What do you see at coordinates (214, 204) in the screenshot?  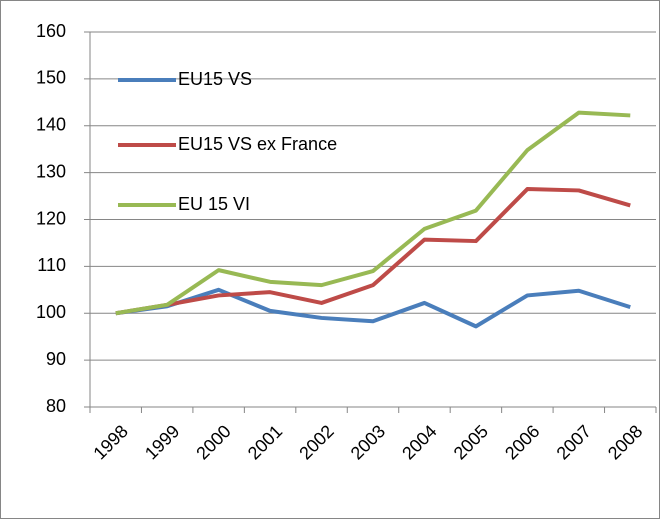 I see `legend-label: EU 15 VI` at bounding box center [214, 204].